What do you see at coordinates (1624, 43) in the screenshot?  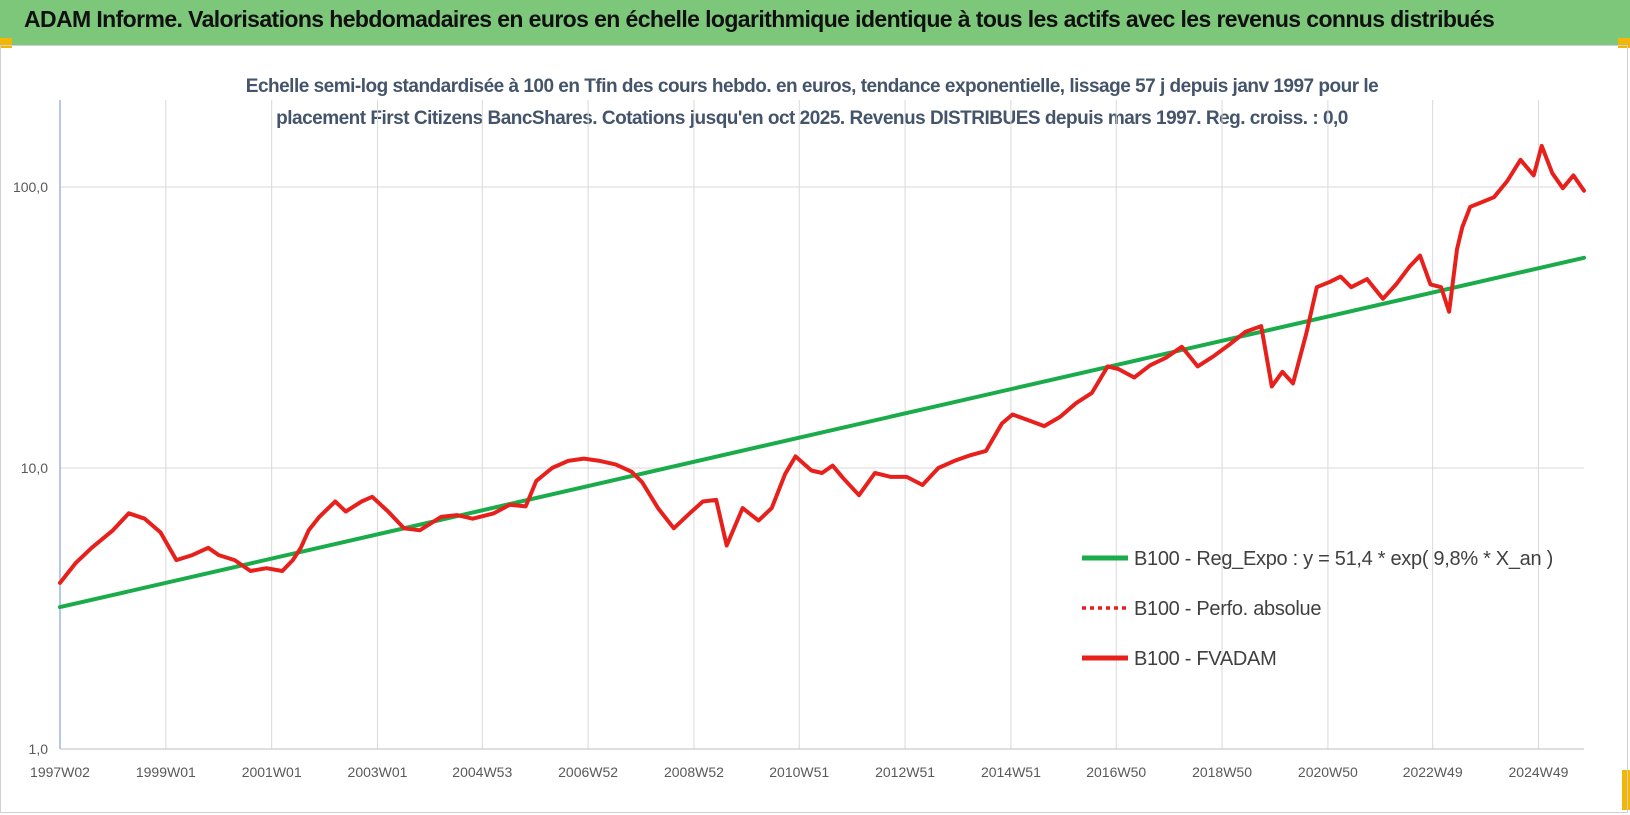 I see `corner-mark-right` at bounding box center [1624, 43].